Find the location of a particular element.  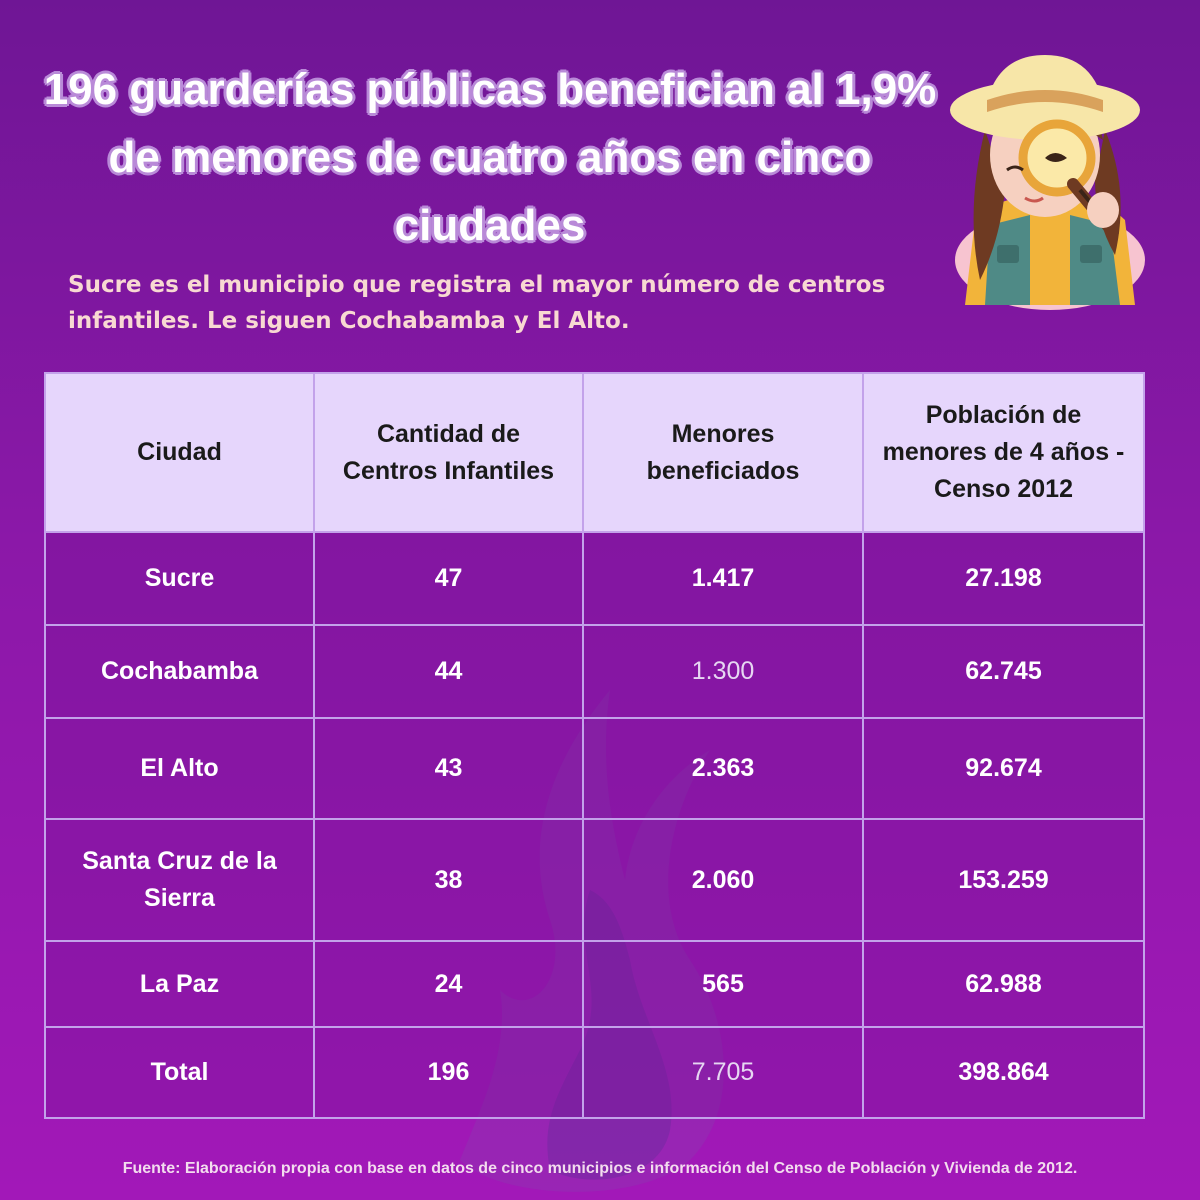

cell-poblacion: 92.674 is located at coordinates (1003, 768).